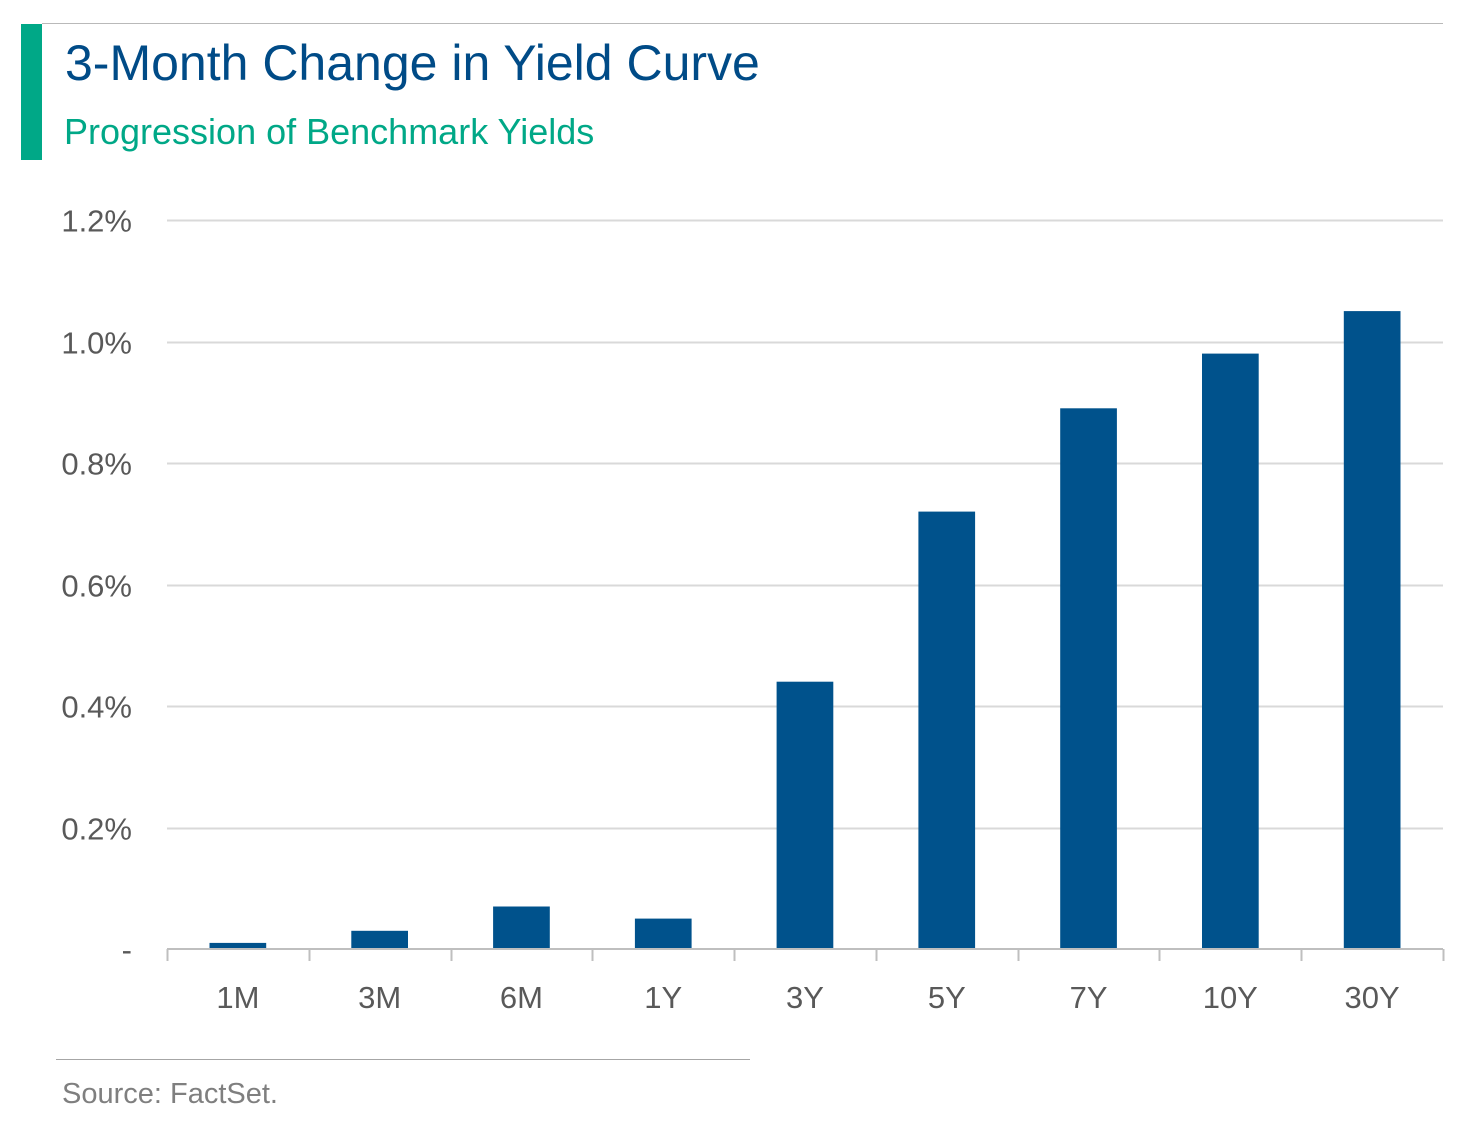 The width and height of the screenshot is (1476, 1144). I want to click on bar-3M, so click(379, 939).